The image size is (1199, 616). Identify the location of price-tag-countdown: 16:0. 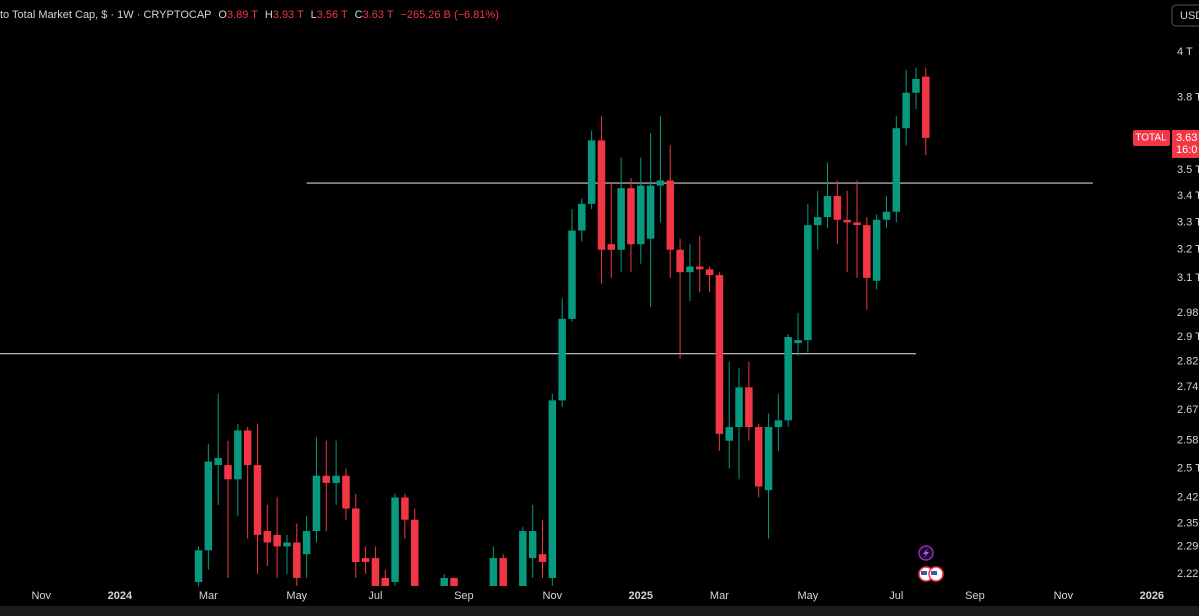
(1186, 150).